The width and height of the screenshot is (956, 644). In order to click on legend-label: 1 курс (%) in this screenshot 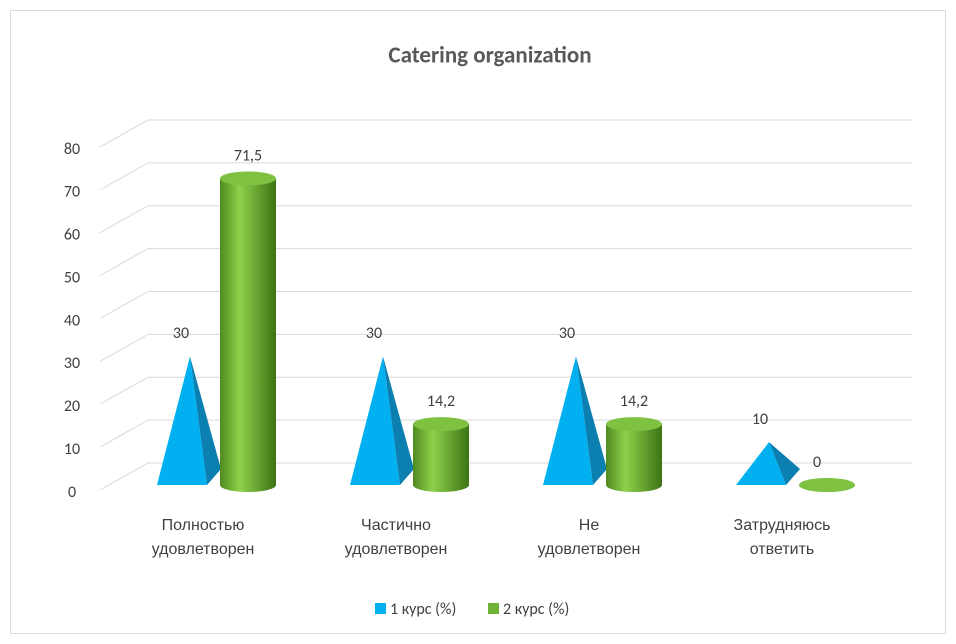, I will do `click(423, 609)`.